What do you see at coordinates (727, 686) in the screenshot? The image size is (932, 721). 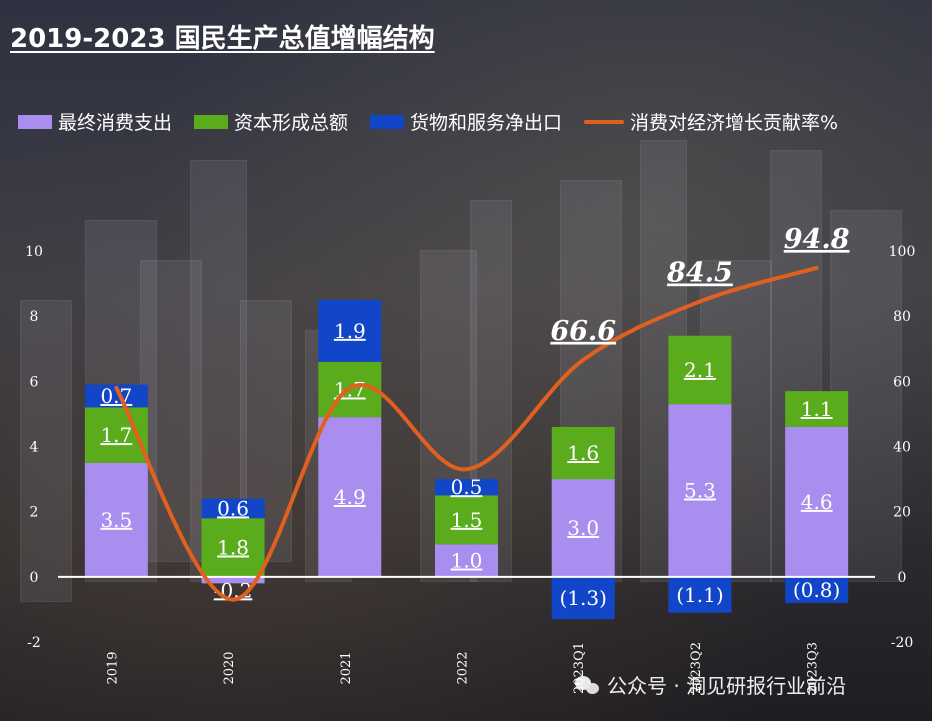 I see `watermark-text: 公众号 · 洞见研报行业前沿` at bounding box center [727, 686].